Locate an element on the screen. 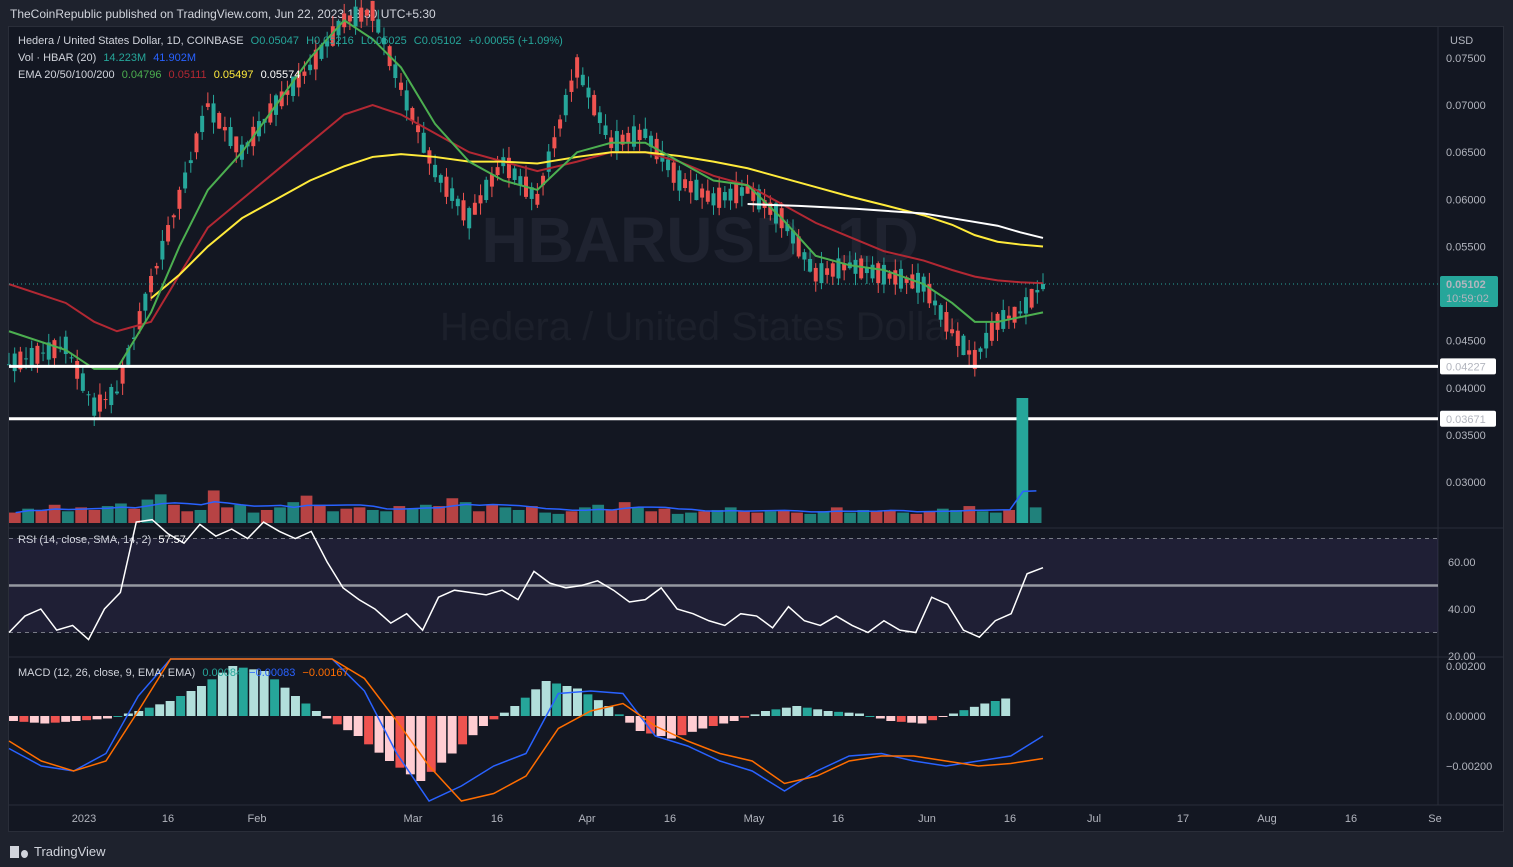 The height and width of the screenshot is (867, 1513). countdown-label: 10:59:02 is located at coordinates (1467, 299).